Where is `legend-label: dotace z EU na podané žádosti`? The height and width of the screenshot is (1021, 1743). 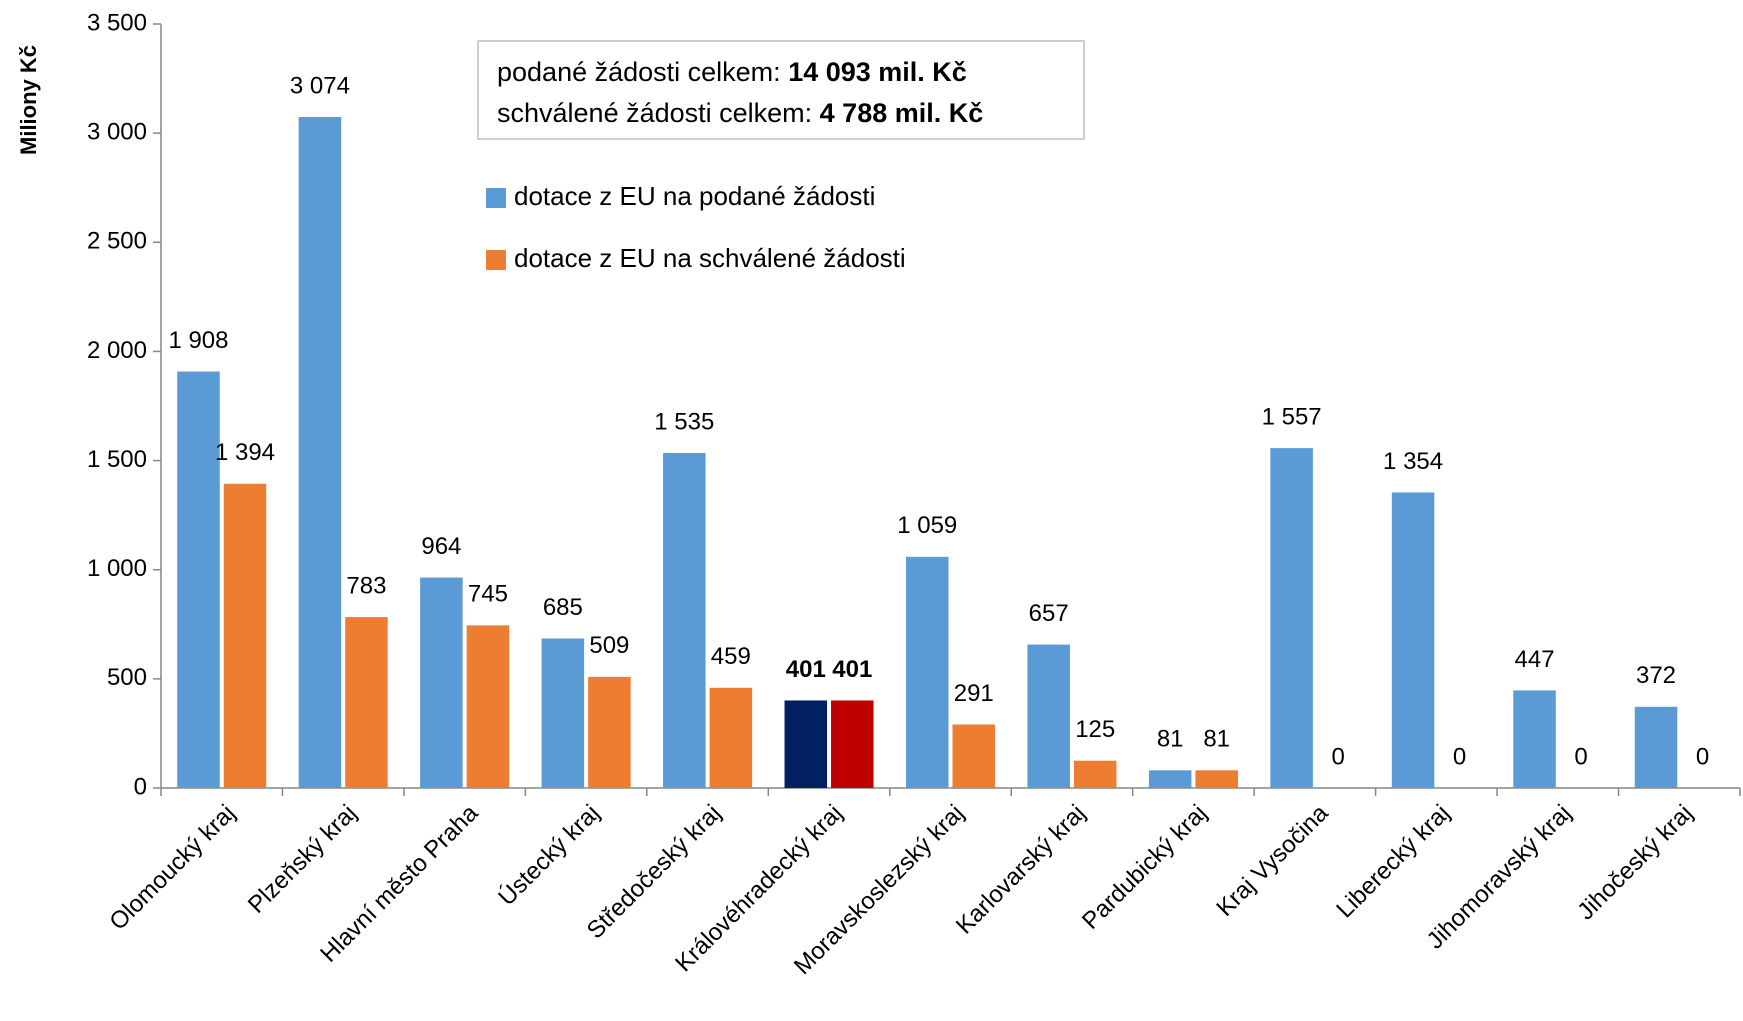 legend-label: dotace z EU na podané žádosti is located at coordinates (694, 196).